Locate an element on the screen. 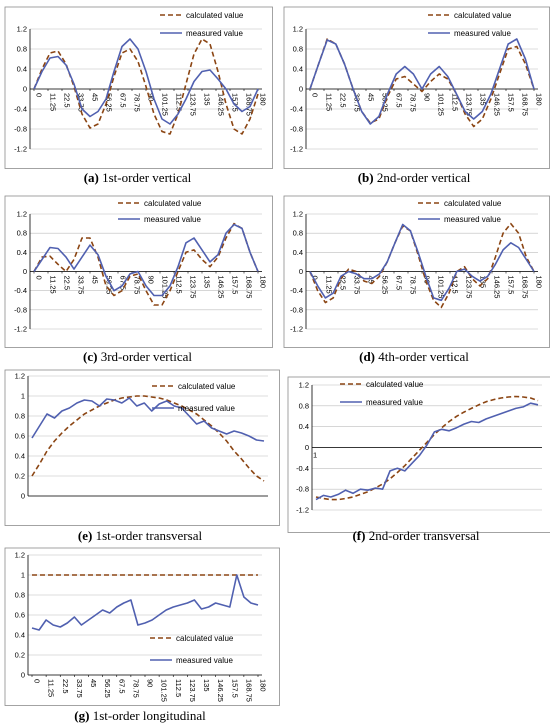 This screenshot has height=727, width=550. chart-e-border is located at coordinates (142, 447).